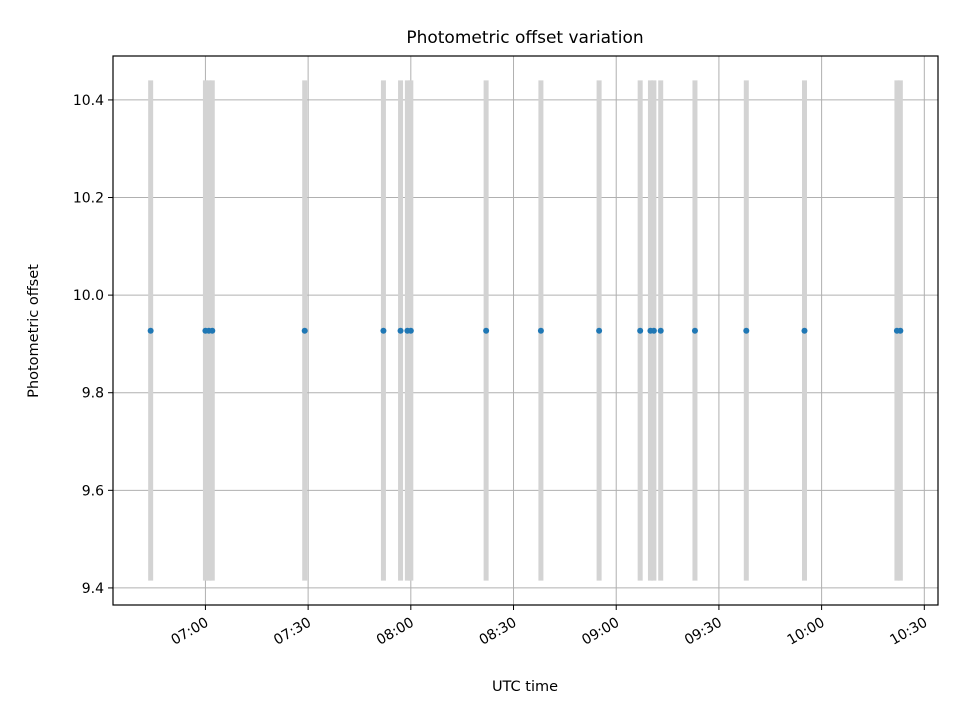 The image size is (960, 720). Describe the element at coordinates (88, 296) in the screenshot. I see `y-tick-label: 10.0` at that location.